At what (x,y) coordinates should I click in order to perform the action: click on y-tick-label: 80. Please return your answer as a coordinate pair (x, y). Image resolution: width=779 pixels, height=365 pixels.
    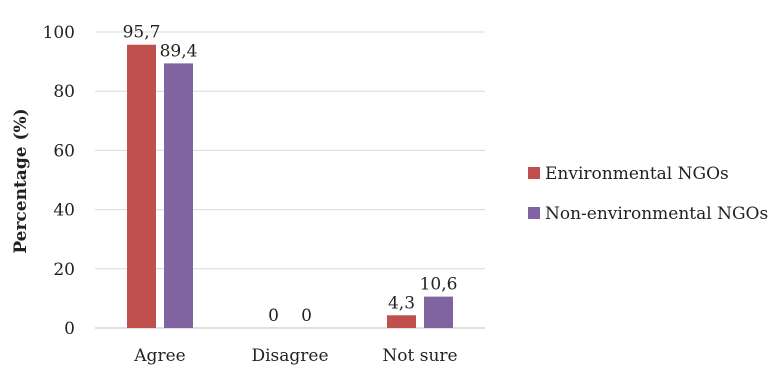
    Looking at the image, I should click on (64, 92).